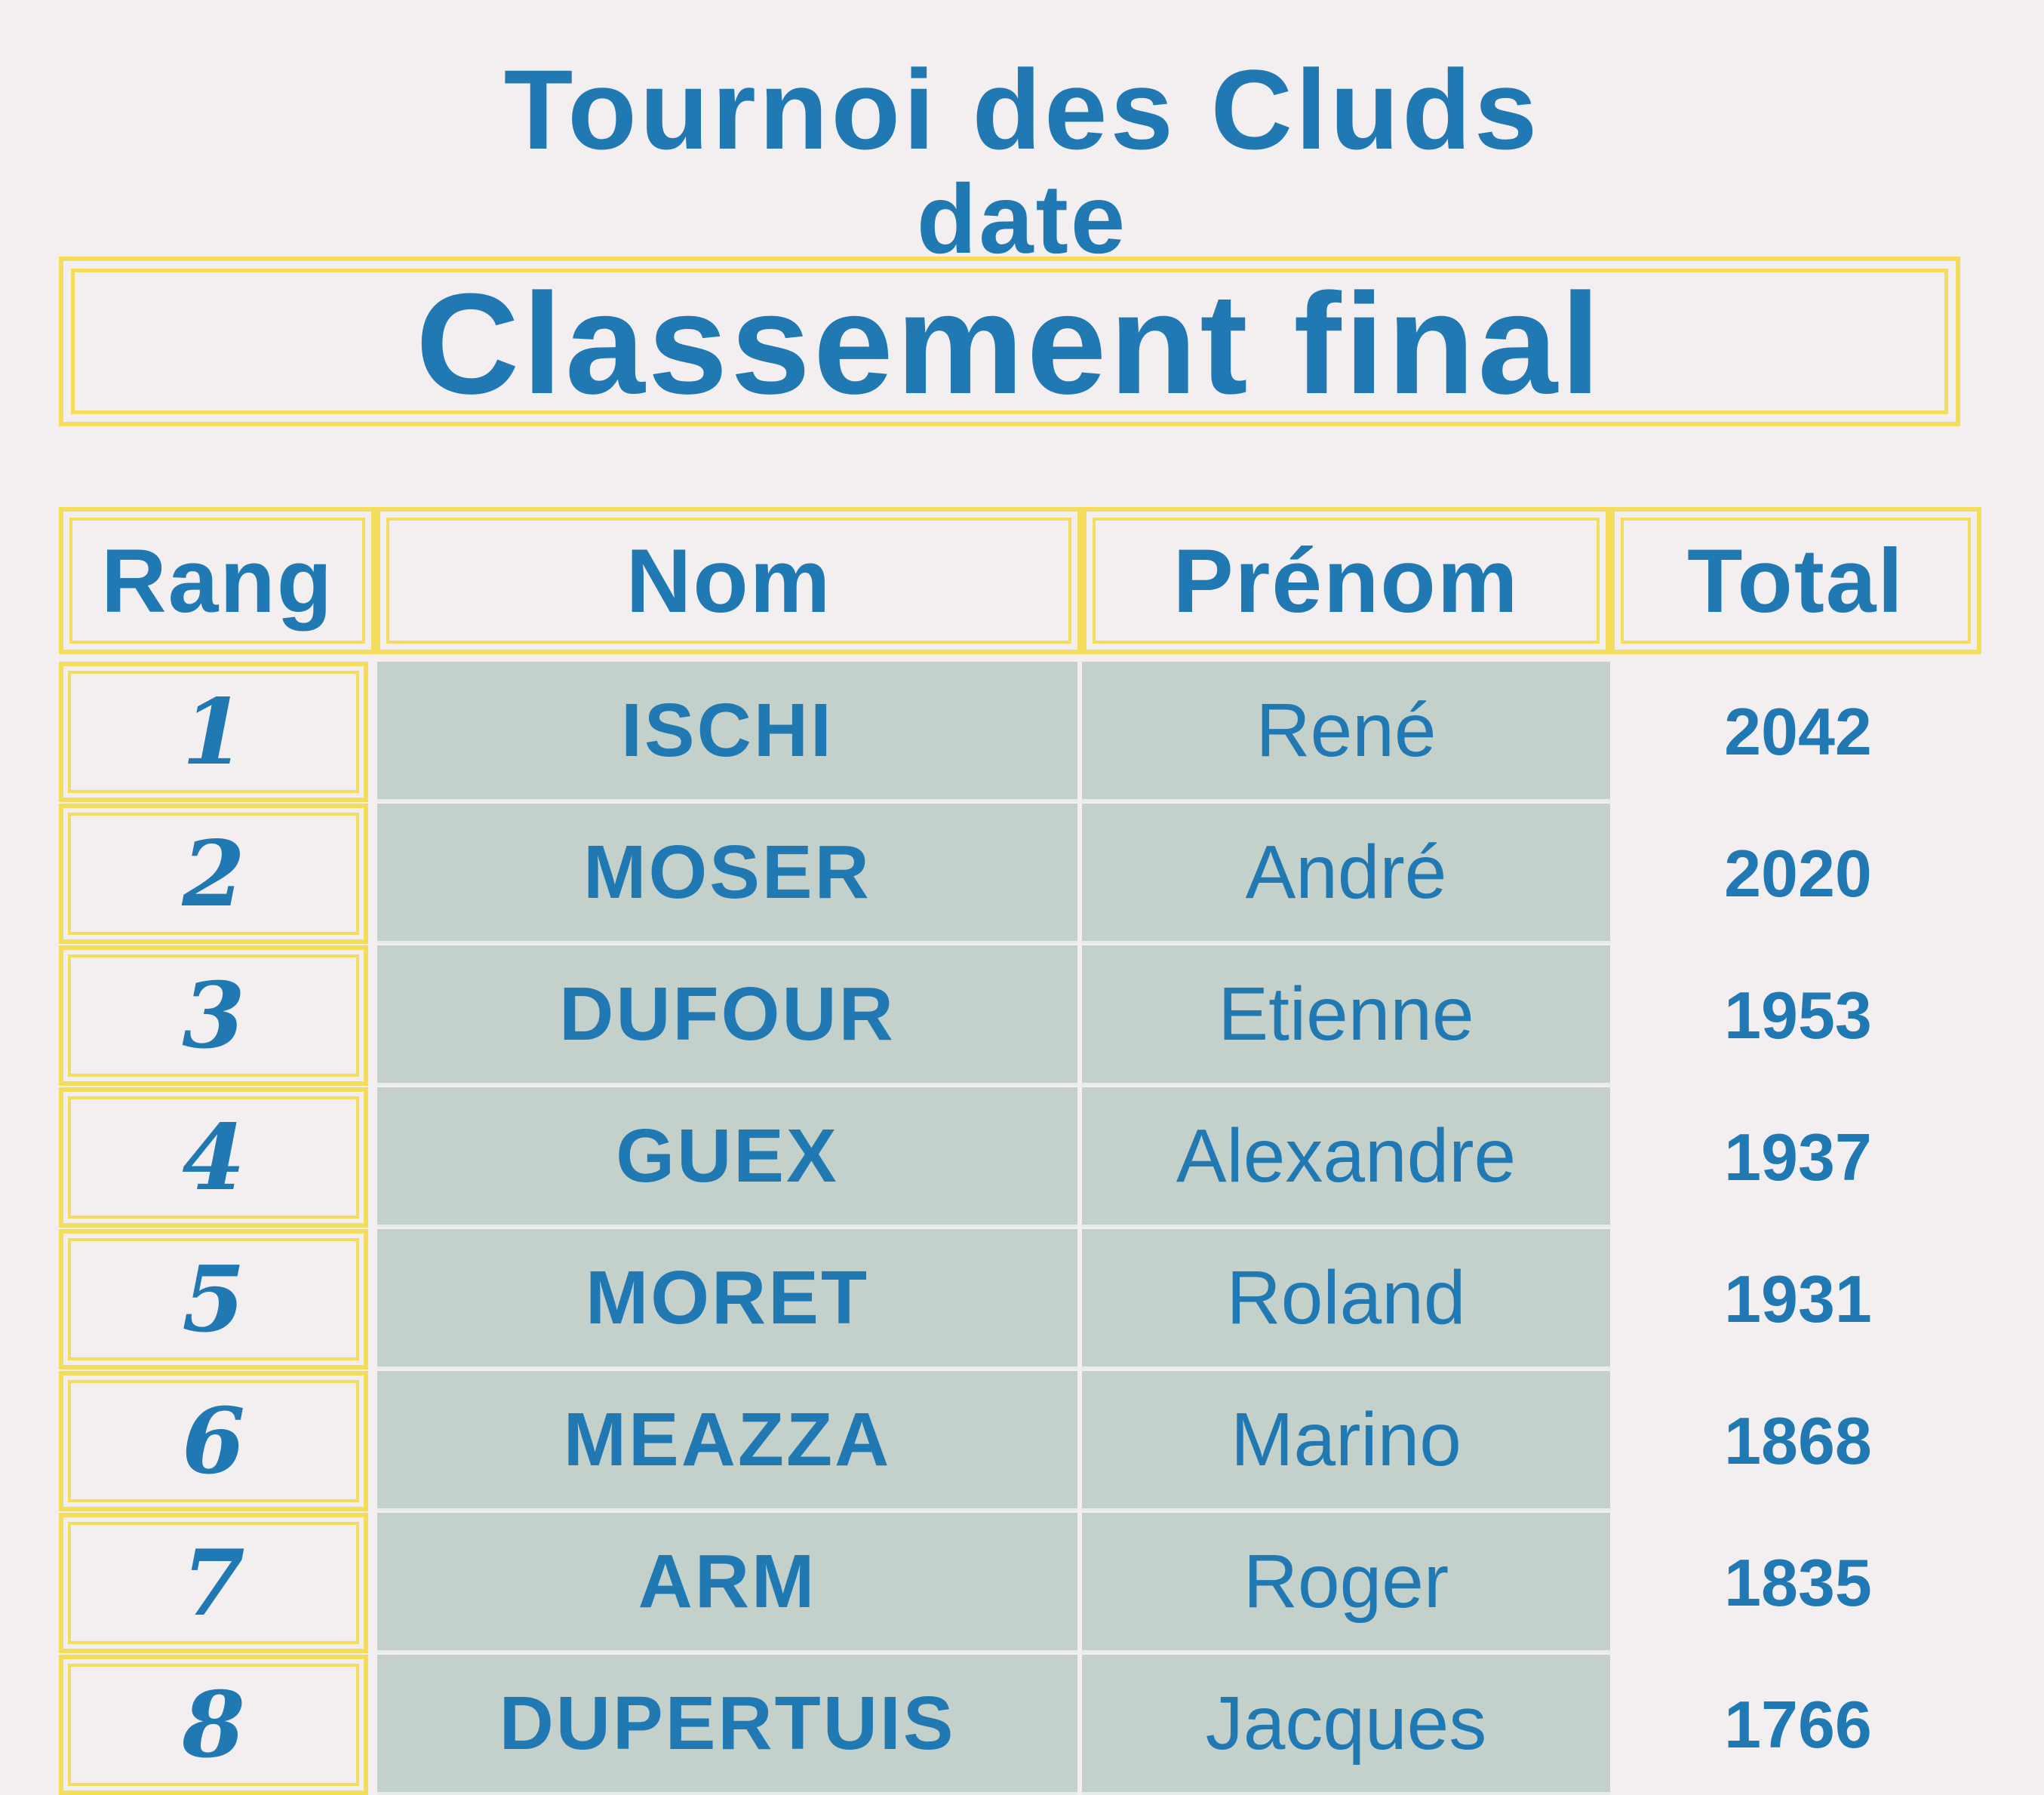 This screenshot has height=1795, width=2044. I want to click on rank-cell: 5, so click(213, 1299).